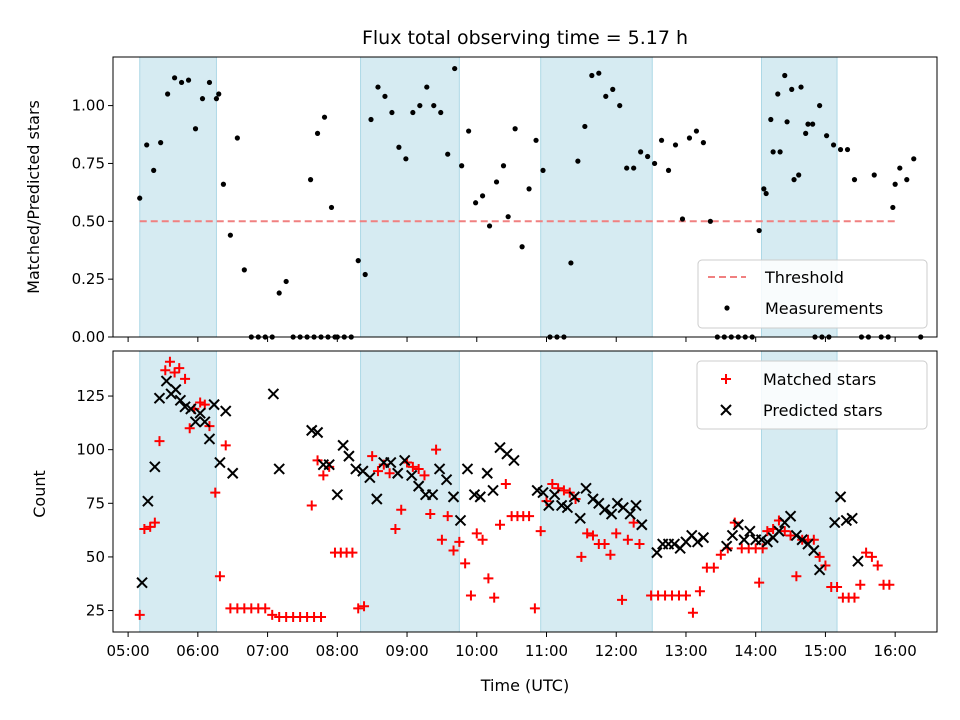 This screenshot has width=960, height=720. Describe the element at coordinates (596, 197) in the screenshot. I see `top-shaded-interval` at that location.